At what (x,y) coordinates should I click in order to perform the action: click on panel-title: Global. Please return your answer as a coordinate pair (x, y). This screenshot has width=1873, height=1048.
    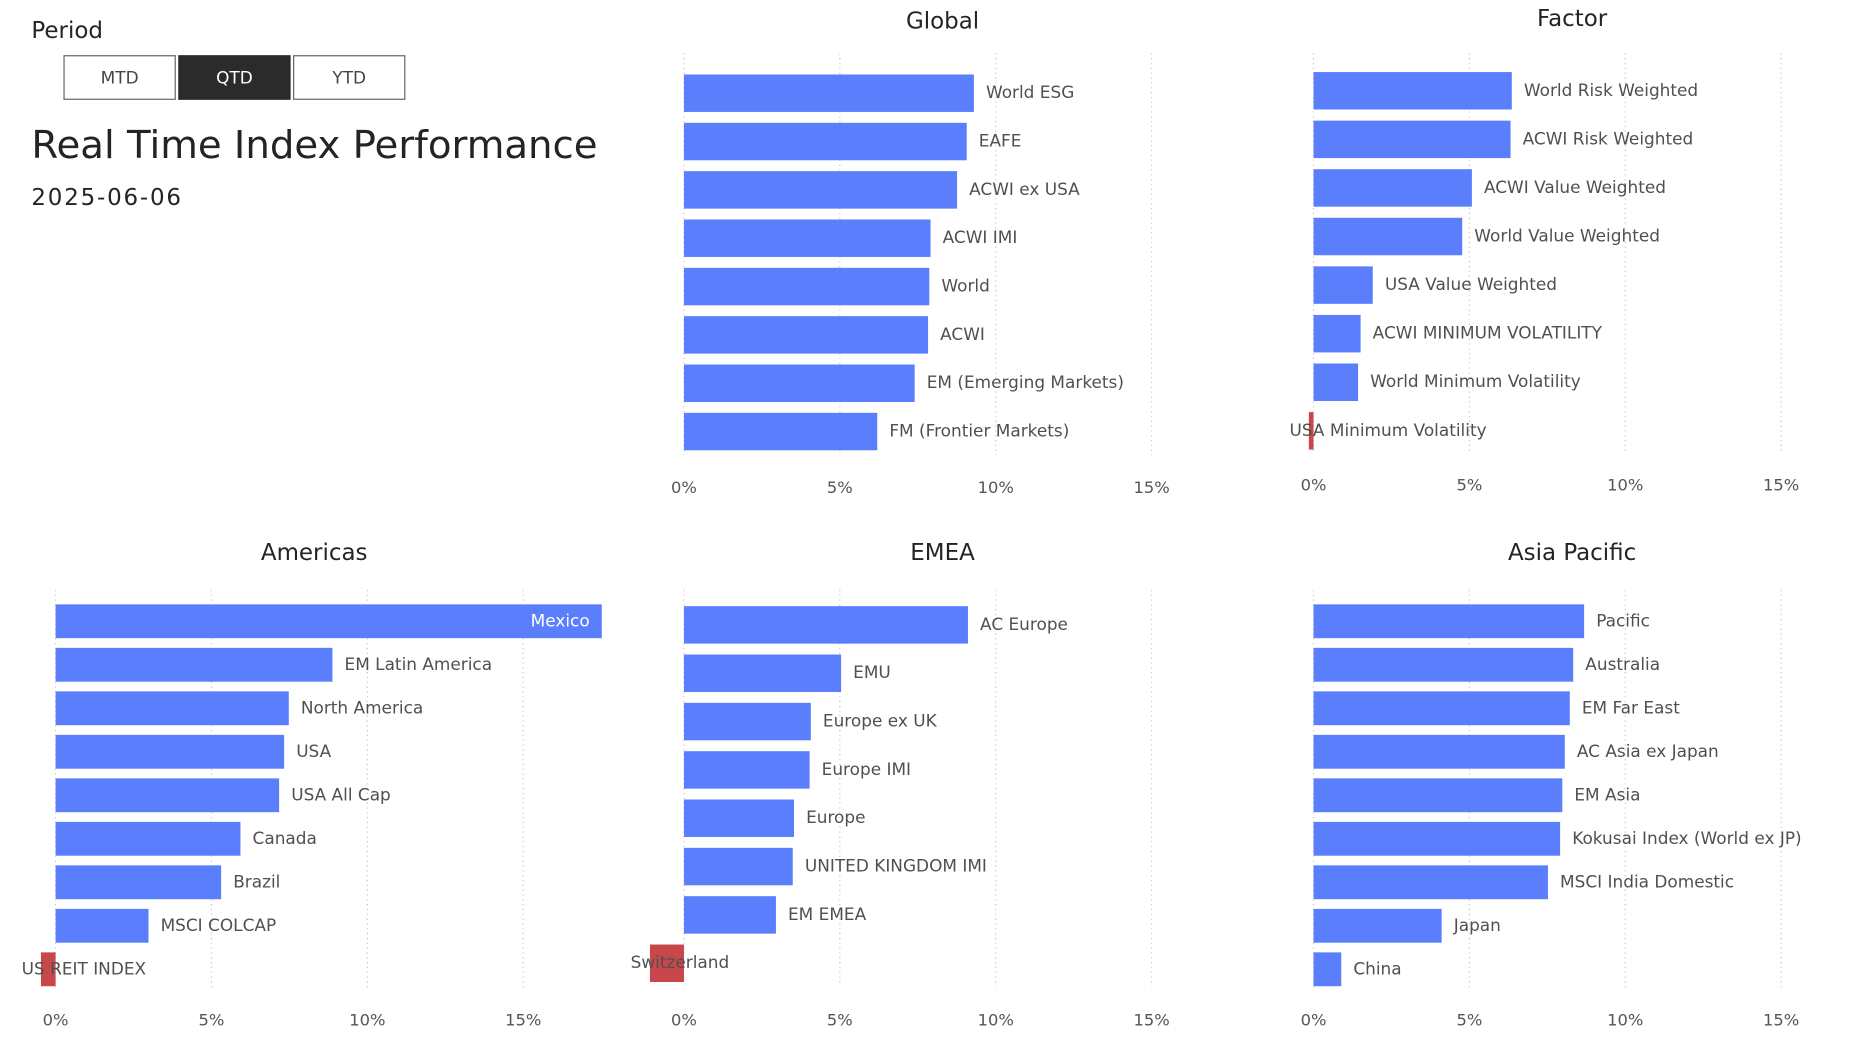
    Looking at the image, I should click on (942, 21).